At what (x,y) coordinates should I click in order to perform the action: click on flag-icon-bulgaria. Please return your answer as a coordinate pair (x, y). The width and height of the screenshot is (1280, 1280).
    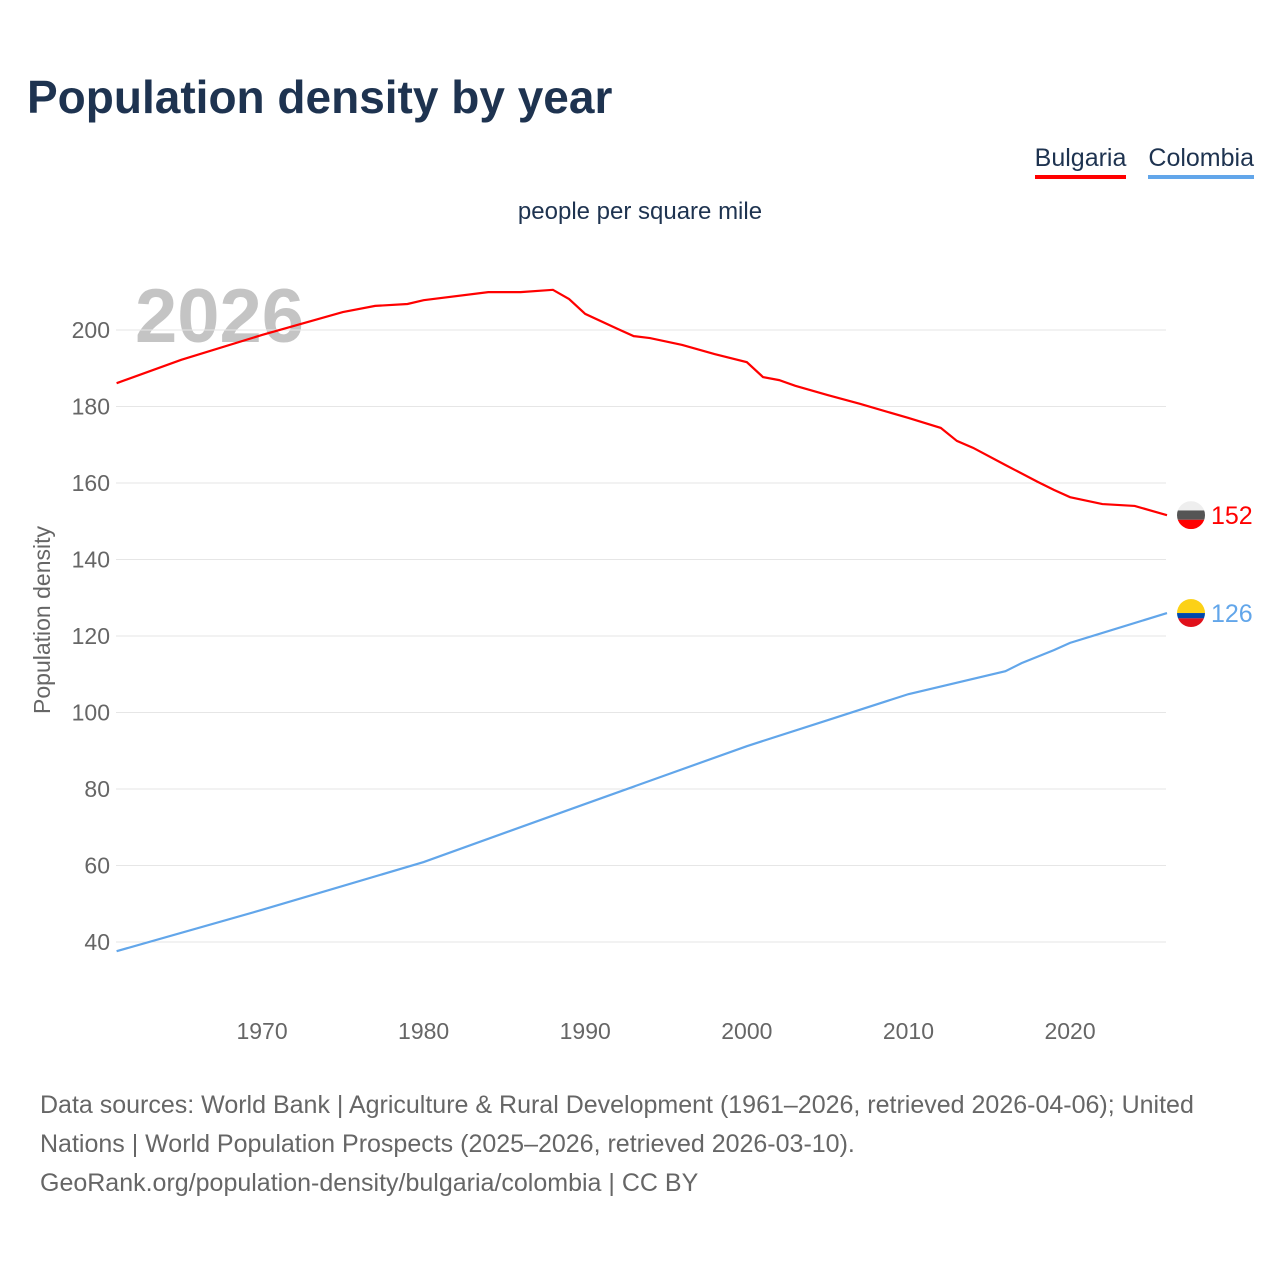
    Looking at the image, I should click on (1191, 515).